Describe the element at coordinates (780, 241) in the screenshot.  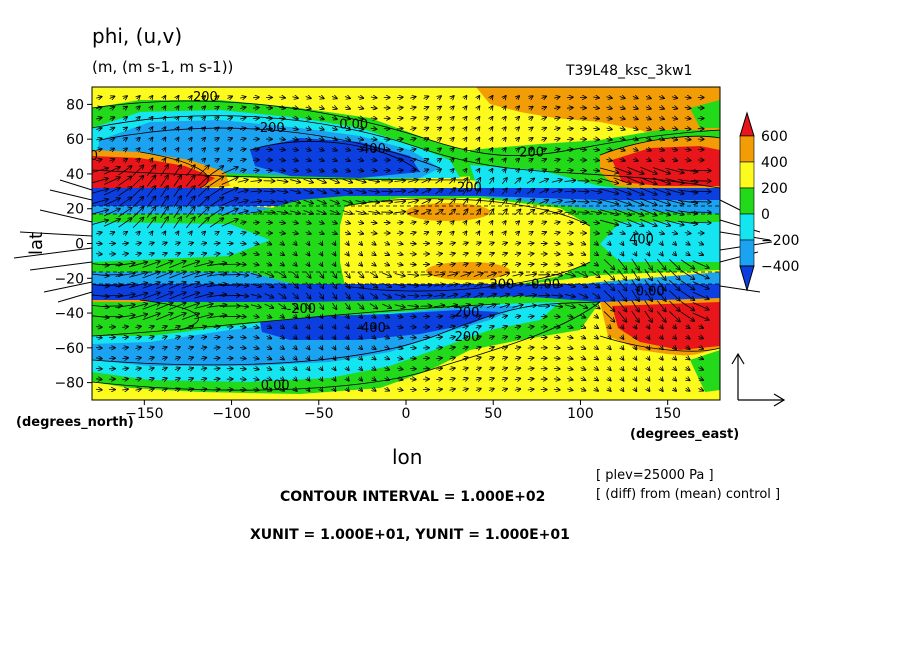
I see `colorbar-label: −200` at that location.